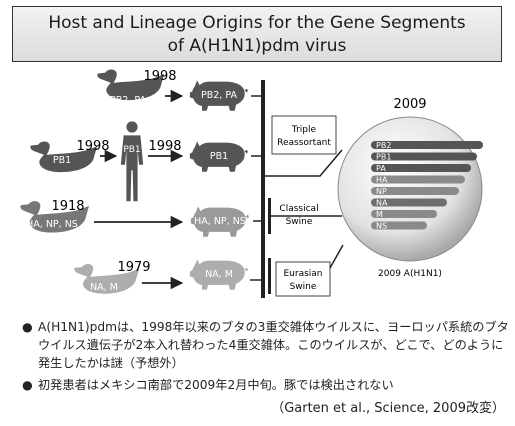 This screenshot has width=515, height=426. I want to click on lineage-box-eurasian, so click(303, 279).